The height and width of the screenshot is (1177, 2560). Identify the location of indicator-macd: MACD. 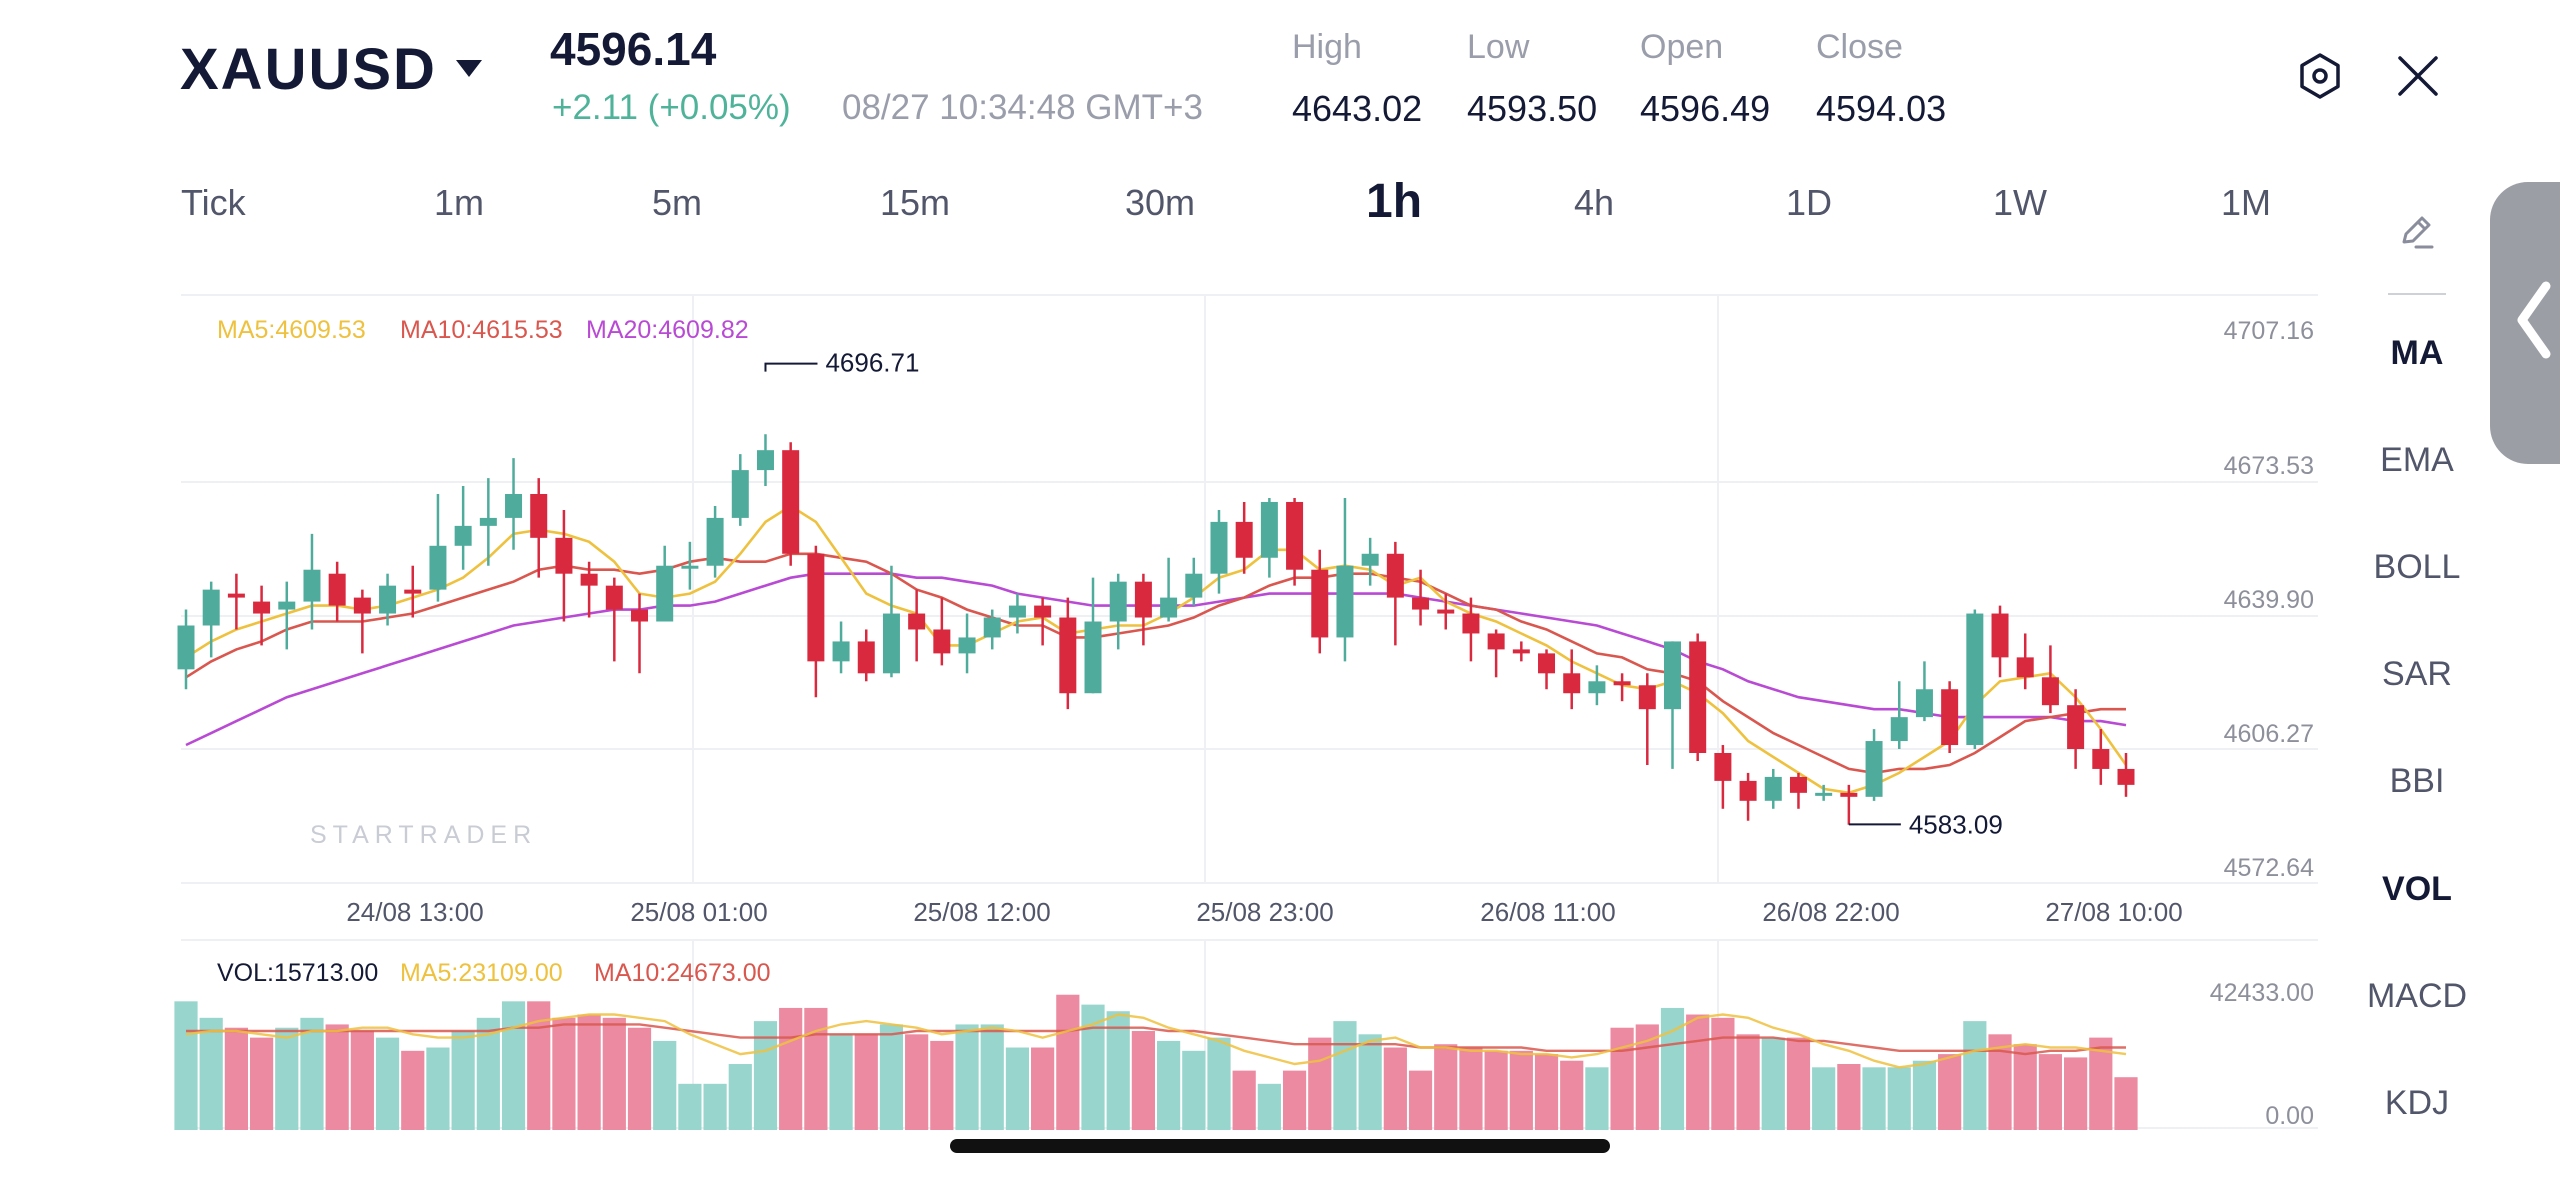
(2417, 996).